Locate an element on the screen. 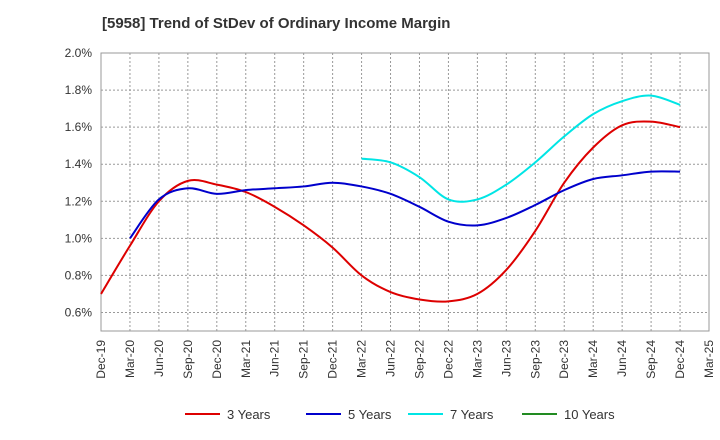 This screenshot has height=440, width=720. x-tick-label: Mar-22 is located at coordinates (362, 359).